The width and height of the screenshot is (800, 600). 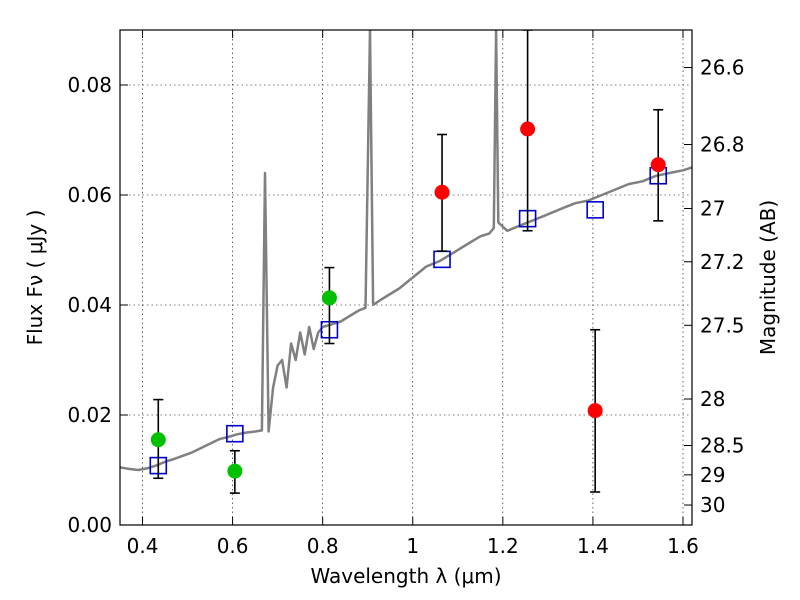 I want to click on right-tick-label: 26.6, so click(x=722, y=68).